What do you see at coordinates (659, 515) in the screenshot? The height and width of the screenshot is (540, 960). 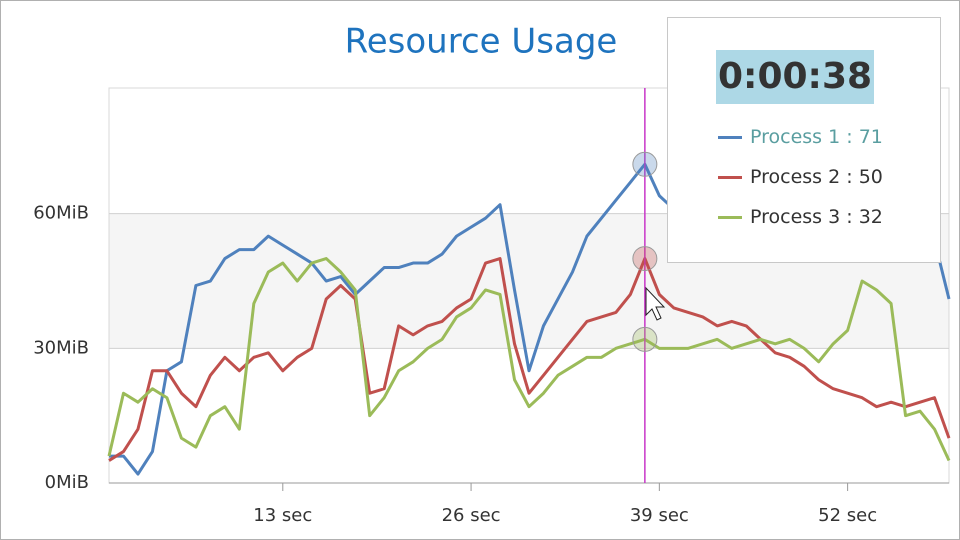 I see `x-tick-label: 39 sec` at bounding box center [659, 515].